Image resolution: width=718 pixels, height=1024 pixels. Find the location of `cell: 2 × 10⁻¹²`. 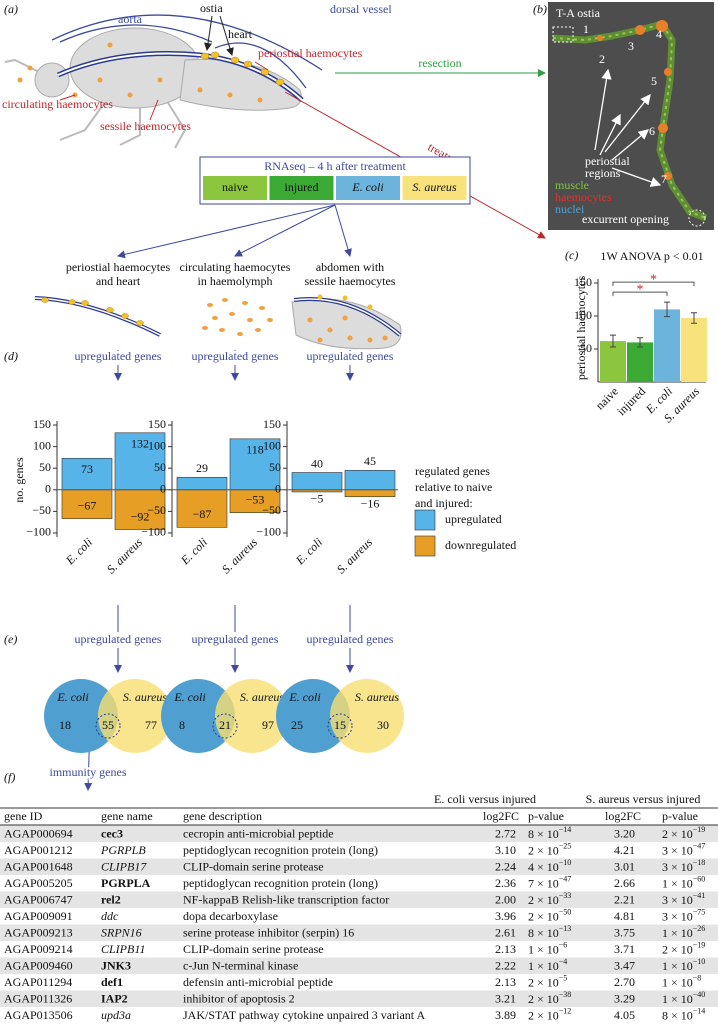

cell: 2 × 10⁻¹² is located at coordinates (549, 1014).